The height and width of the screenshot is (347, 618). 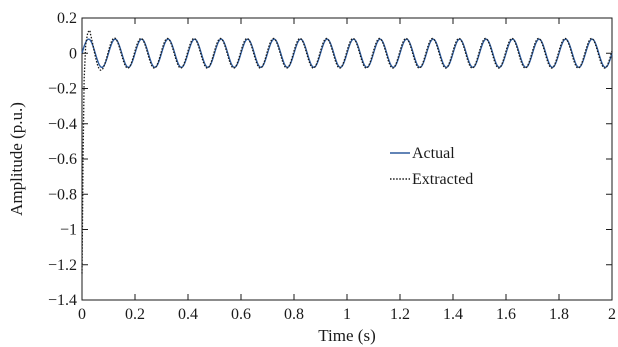 I want to click on y-tick-label: −0.2, so click(x=62, y=89).